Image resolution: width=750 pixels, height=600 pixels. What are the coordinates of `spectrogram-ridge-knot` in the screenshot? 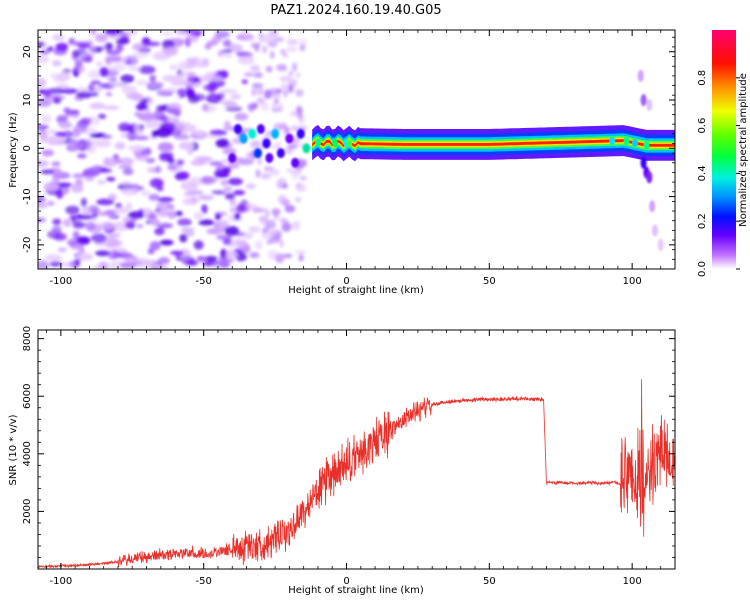 It's located at (626, 141).